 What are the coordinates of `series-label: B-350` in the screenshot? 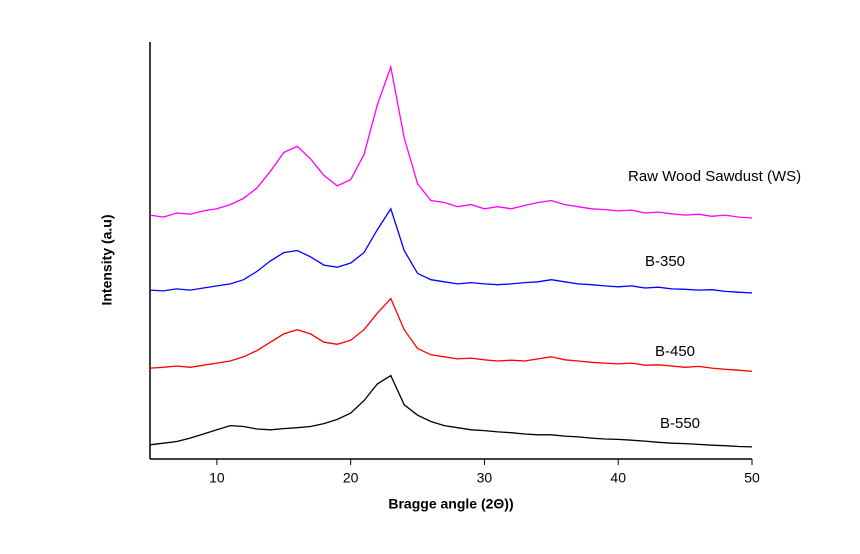 It's located at (665, 261).